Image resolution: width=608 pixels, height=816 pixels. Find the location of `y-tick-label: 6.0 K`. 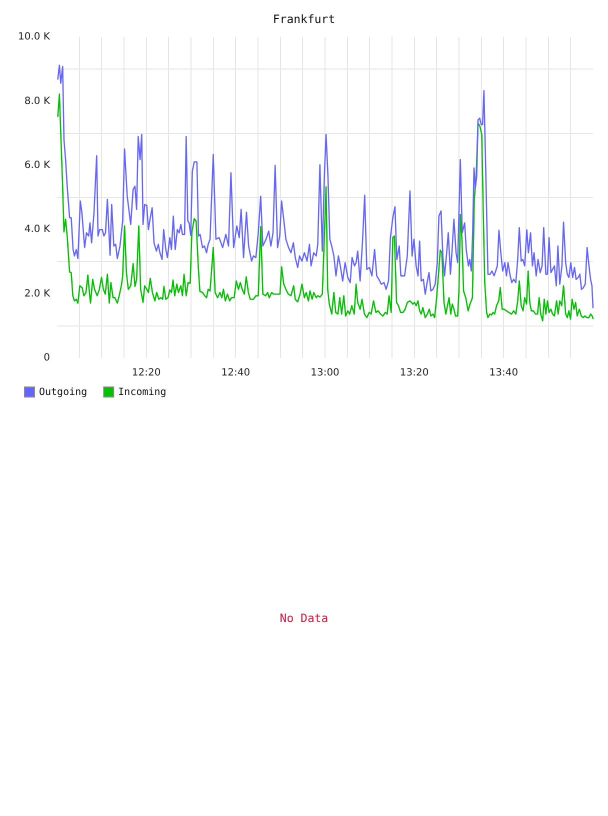

y-tick-label: 6.0 K is located at coordinates (37, 165).